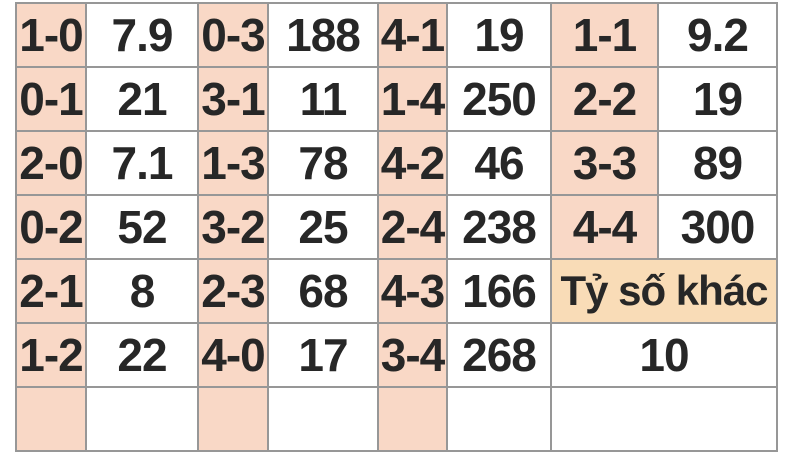  What do you see at coordinates (323, 163) in the screenshot?
I see `odds-cell: 78` at bounding box center [323, 163].